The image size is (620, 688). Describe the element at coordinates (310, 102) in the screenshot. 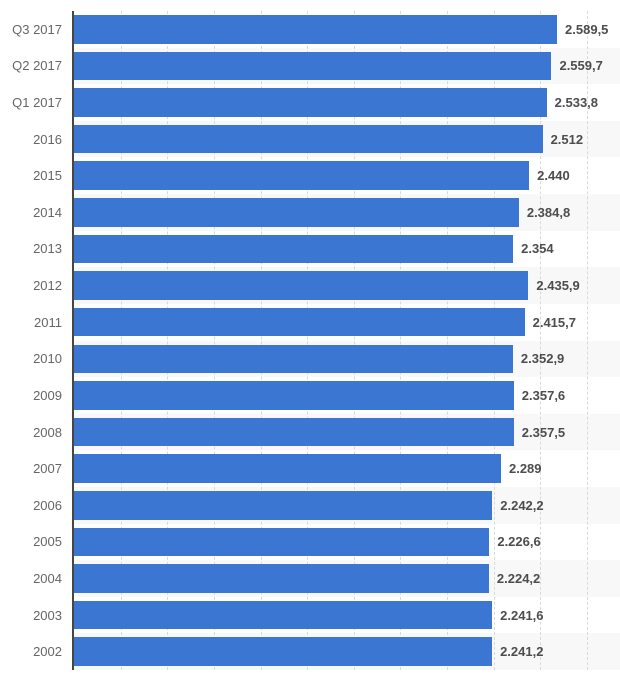

I see `bar-q1-2017` at that location.